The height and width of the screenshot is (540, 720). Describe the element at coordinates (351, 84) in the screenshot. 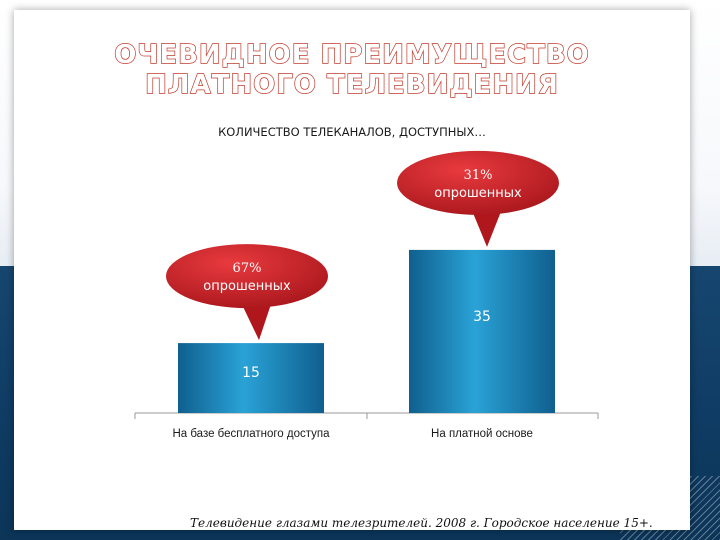

I see `title-line-2: ПЛАТНОГО ТЕЛЕВИДЕНИЯ` at that location.